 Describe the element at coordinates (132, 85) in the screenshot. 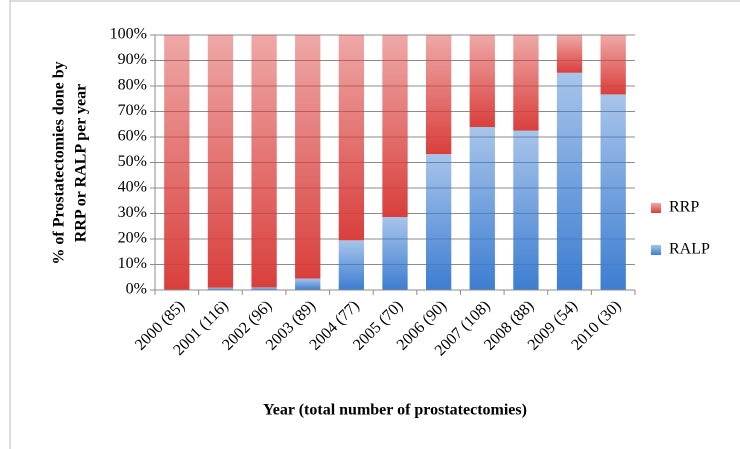

I see `y-tick-label: 80%` at that location.